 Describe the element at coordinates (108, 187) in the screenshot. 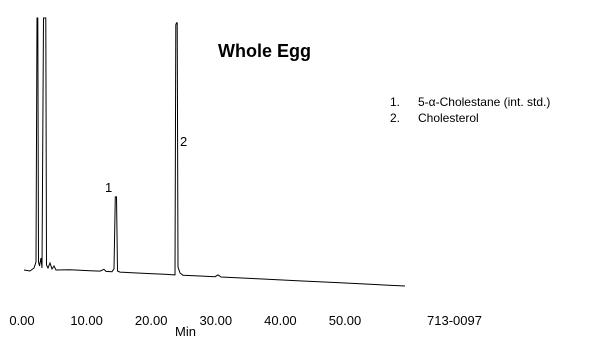

I see `peak-label-1: 1` at that location.